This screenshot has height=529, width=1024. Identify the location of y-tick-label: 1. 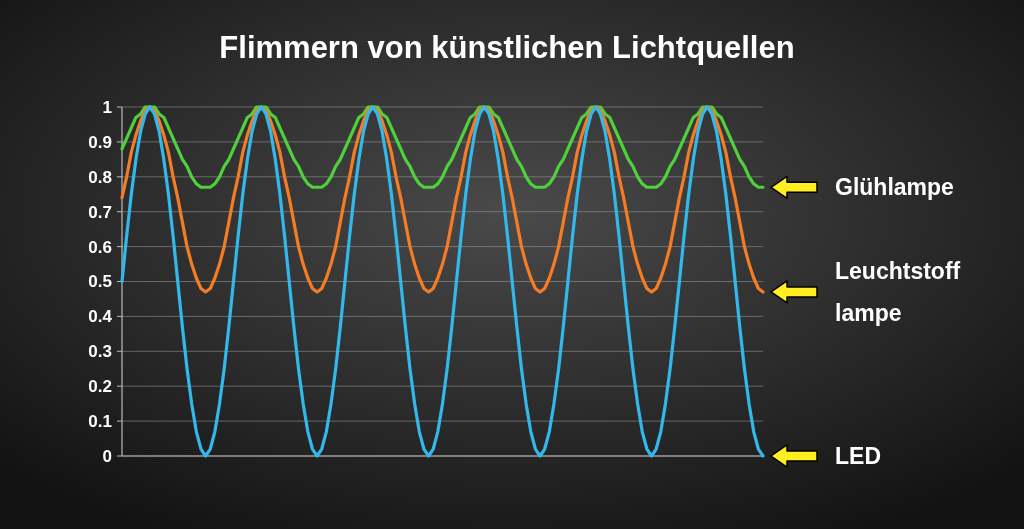
(107, 107).